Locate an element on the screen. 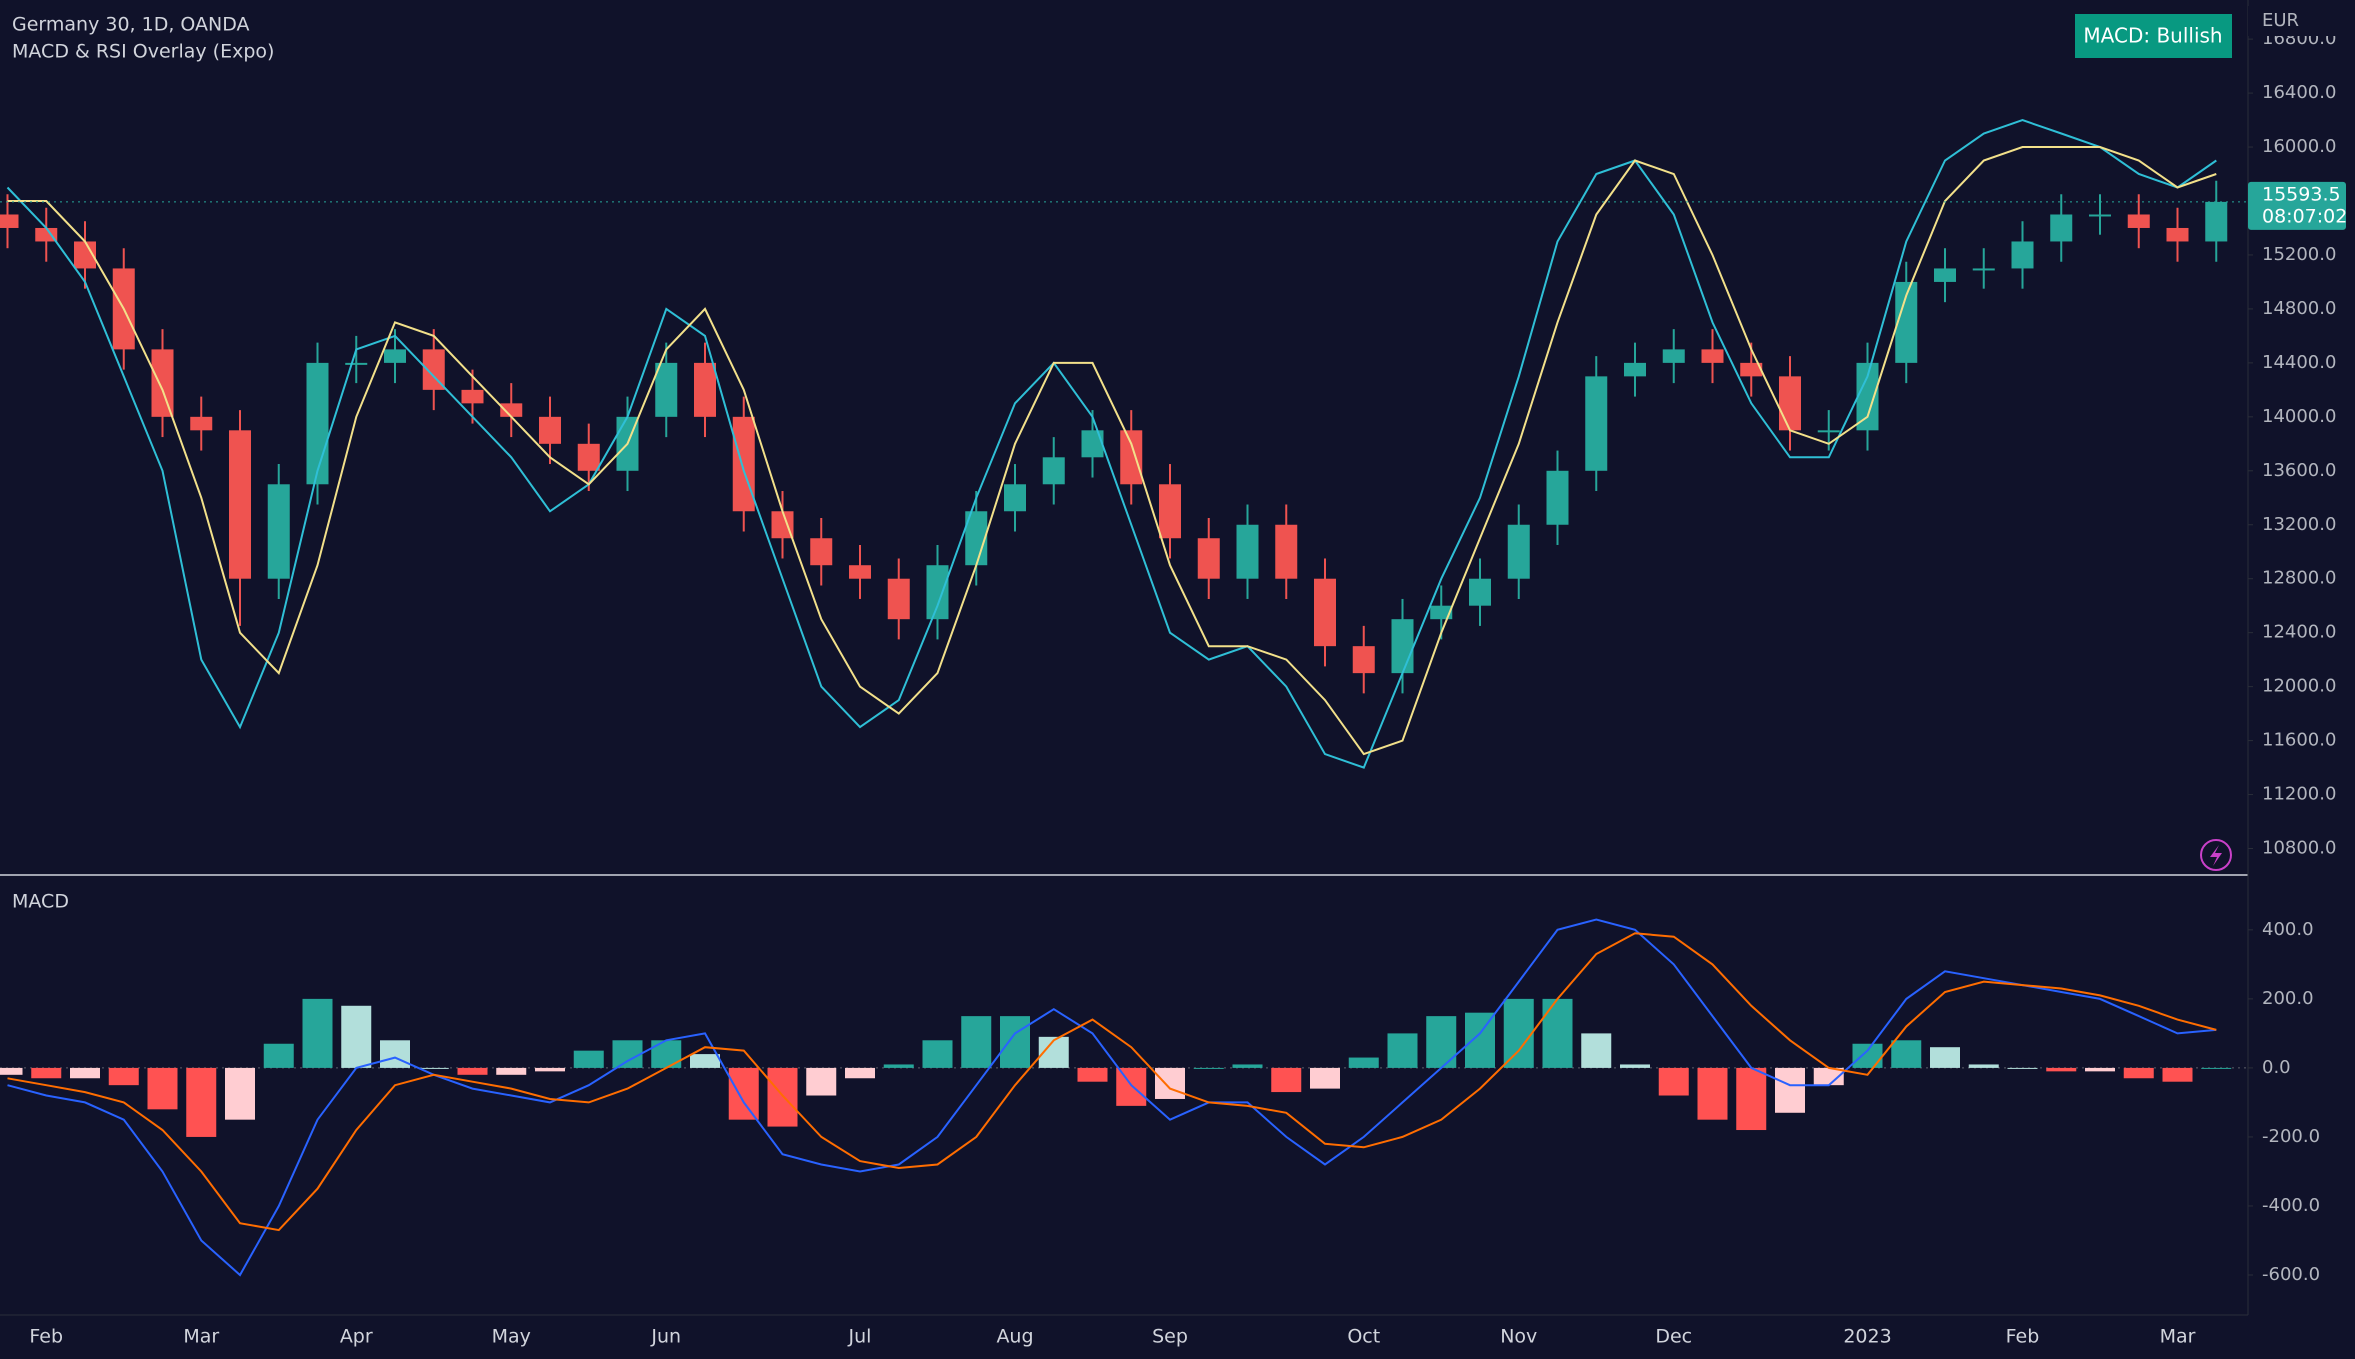 Image resolution: width=2355 pixels, height=1359 pixels. price-label-bg is located at coordinates (2297, 205).